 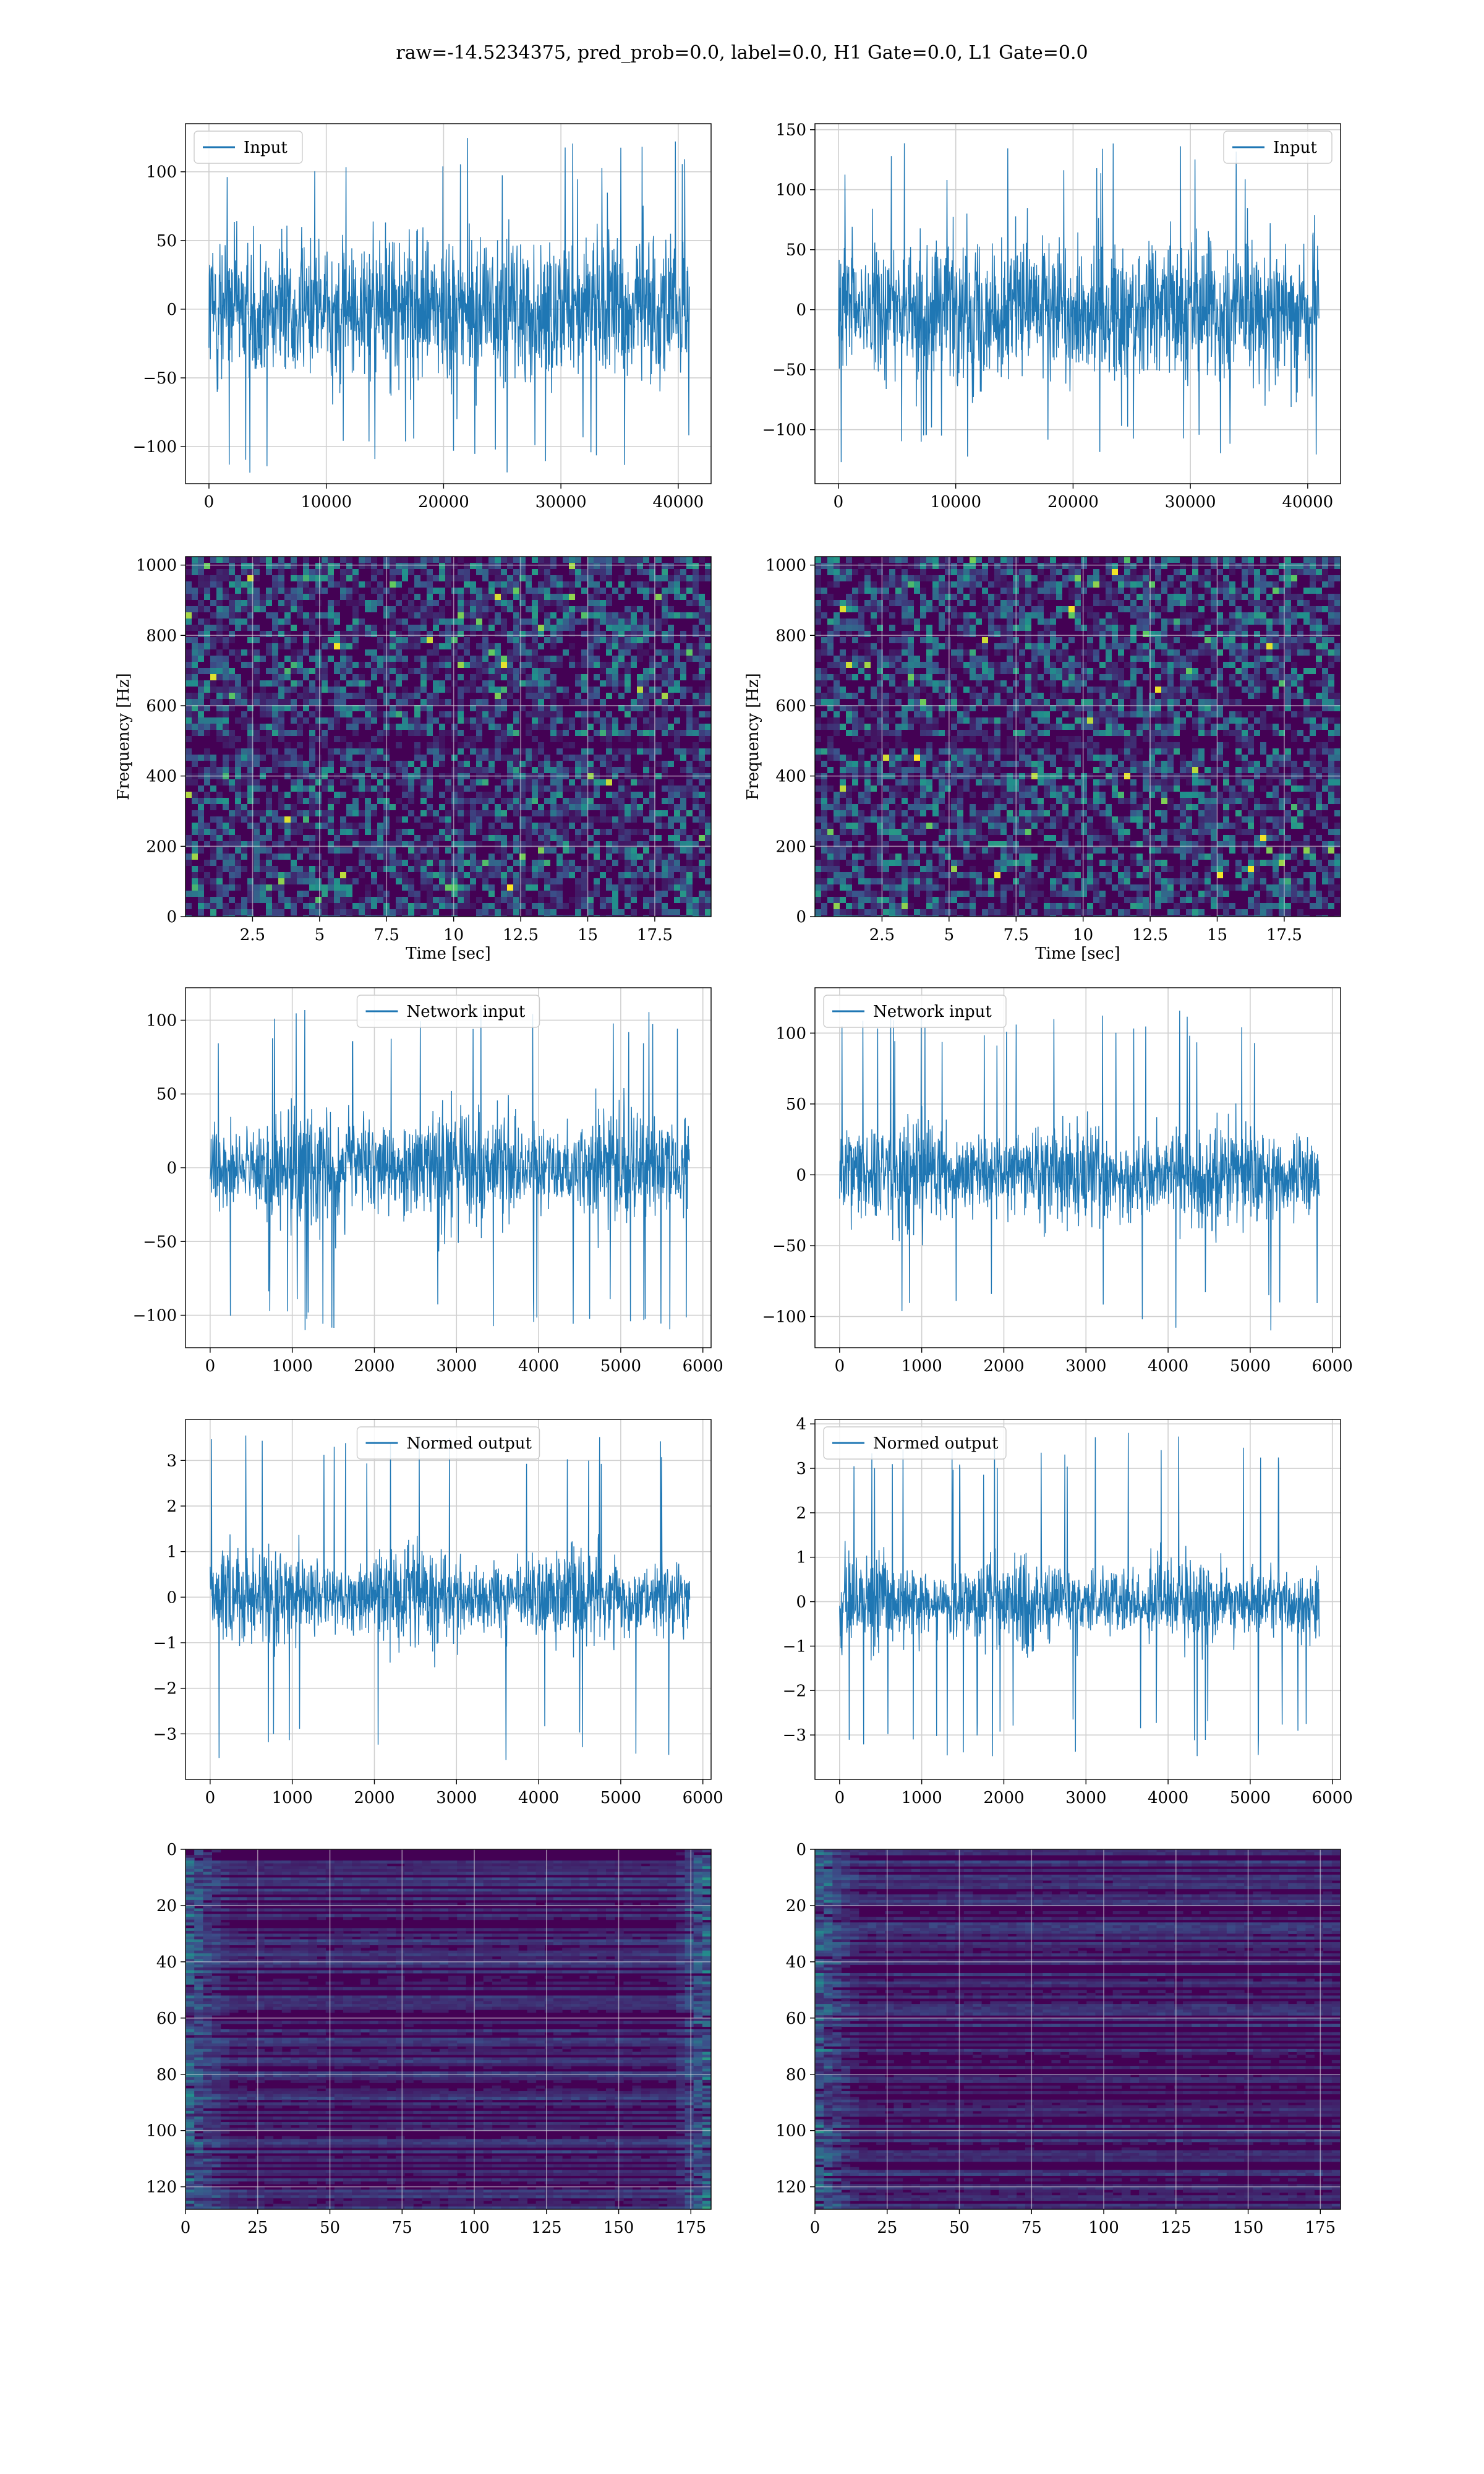 I want to click on series-line, so click(x=449, y=305).